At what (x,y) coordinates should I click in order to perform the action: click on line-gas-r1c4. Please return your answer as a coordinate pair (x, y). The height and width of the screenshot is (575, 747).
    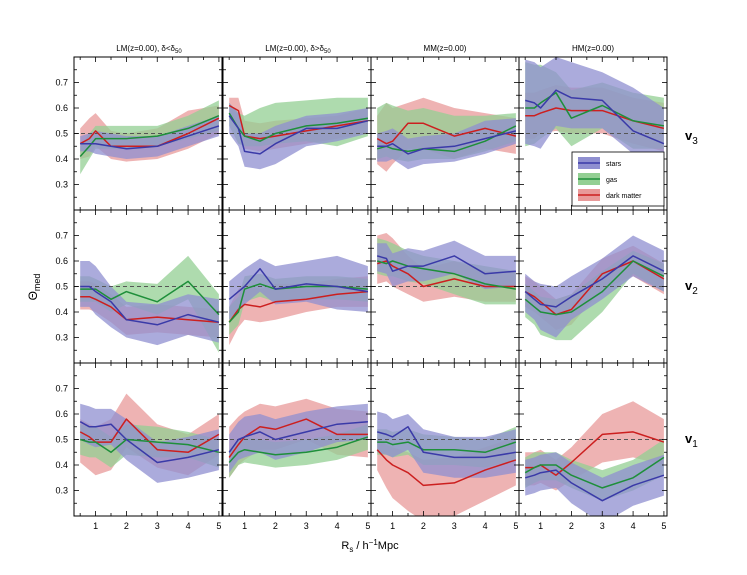
    Looking at the image, I should click on (595, 109).